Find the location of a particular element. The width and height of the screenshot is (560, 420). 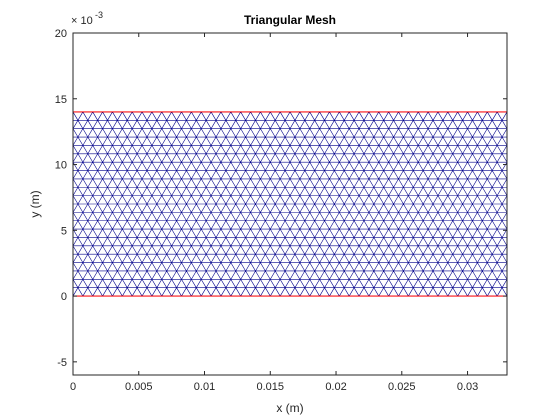

y-tick-label: -5 is located at coordinates (62, 363).